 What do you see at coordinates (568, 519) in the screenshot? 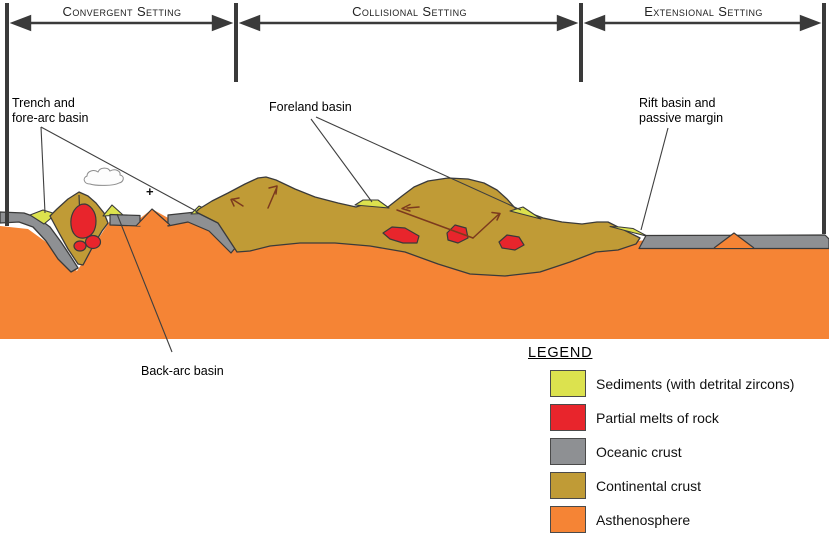
I see `asthenosphere-swatch` at bounding box center [568, 519].